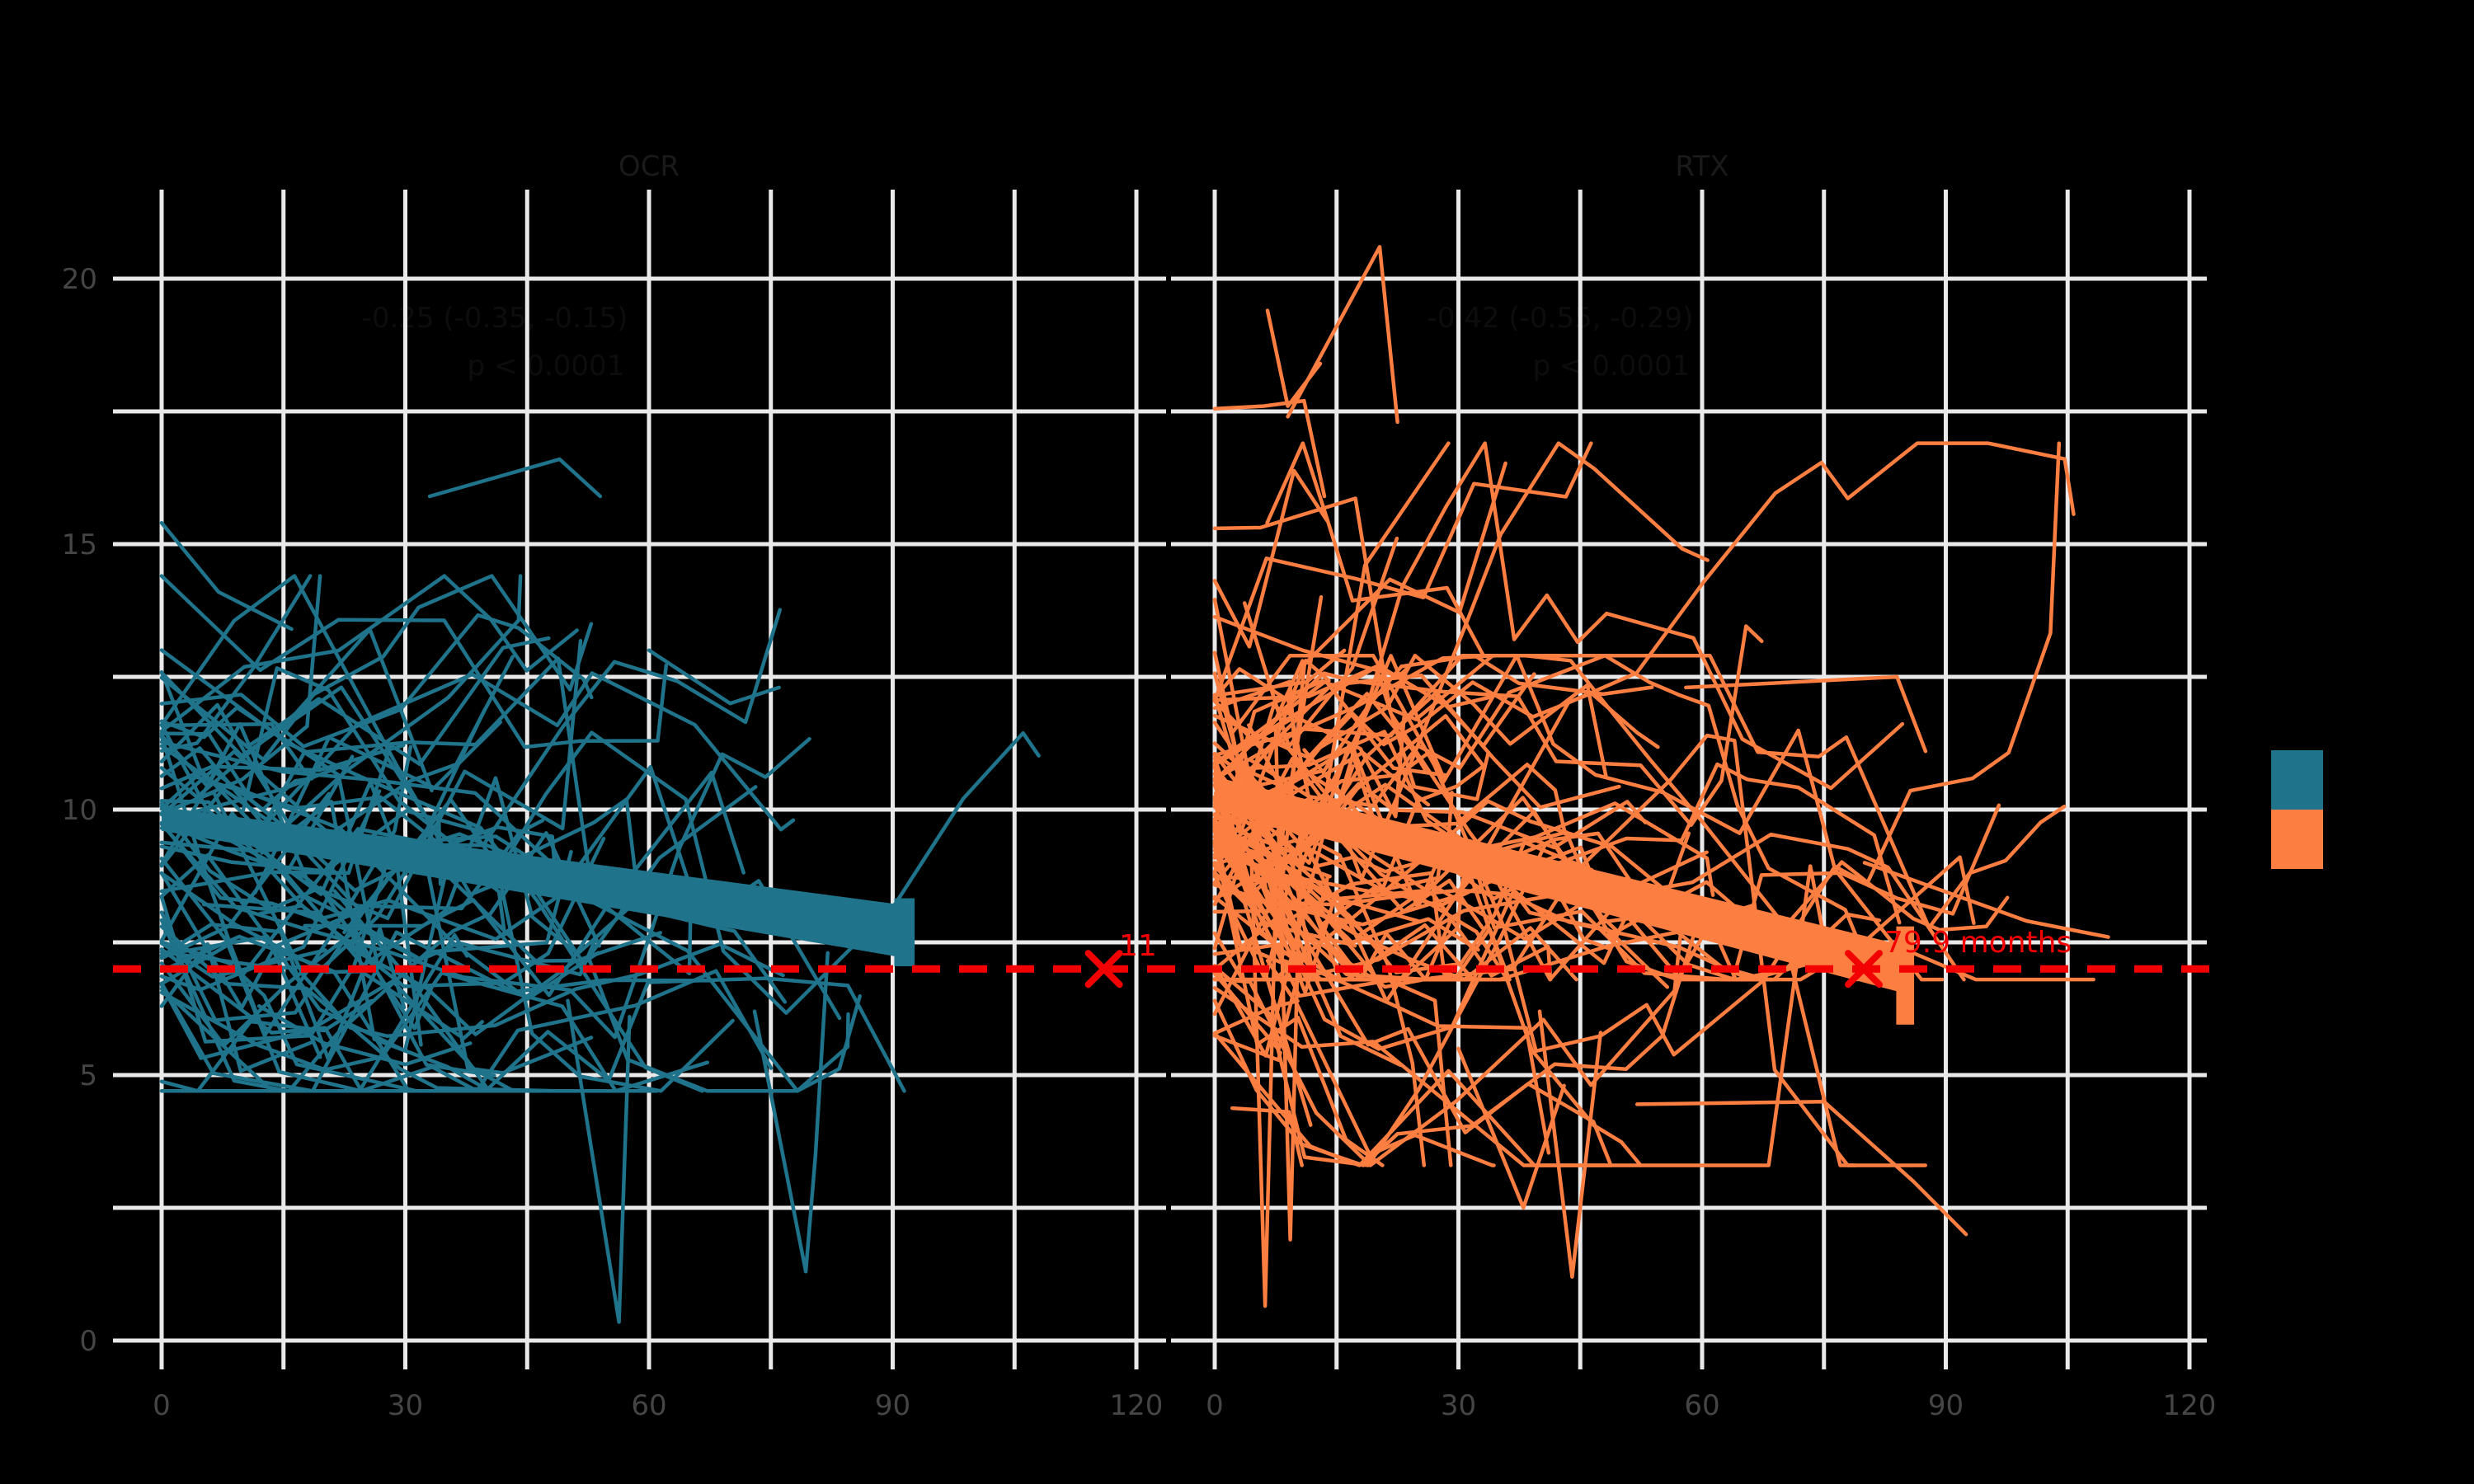  I want to click on y-tick-label: 10, so click(79, 810).